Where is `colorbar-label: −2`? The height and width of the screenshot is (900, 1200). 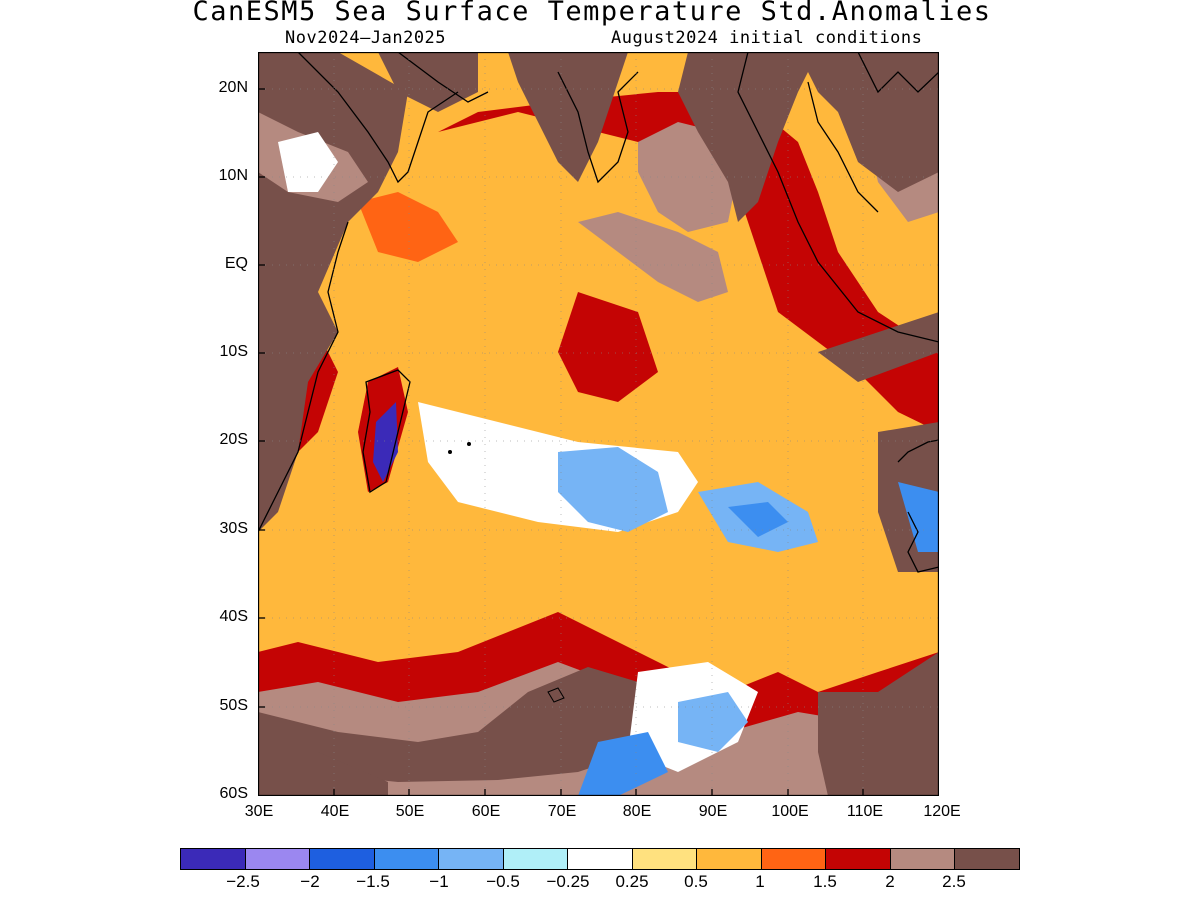
colorbar-label: −2 is located at coordinates (310, 881).